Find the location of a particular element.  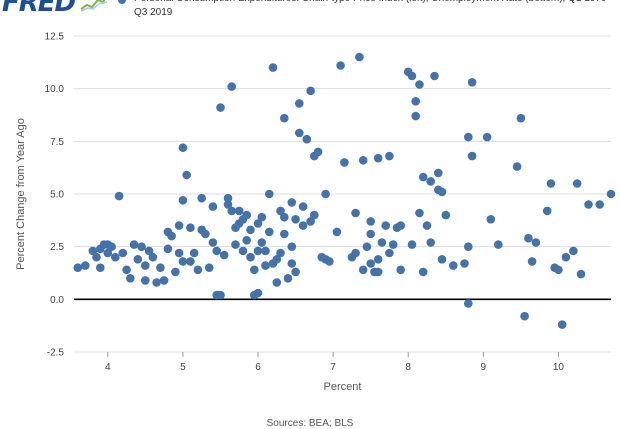

x-tick-label: 6 is located at coordinates (258, 367).